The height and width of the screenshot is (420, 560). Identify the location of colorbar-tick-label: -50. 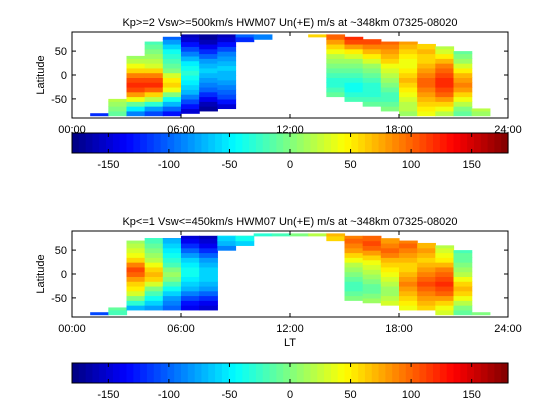
(229, 165).